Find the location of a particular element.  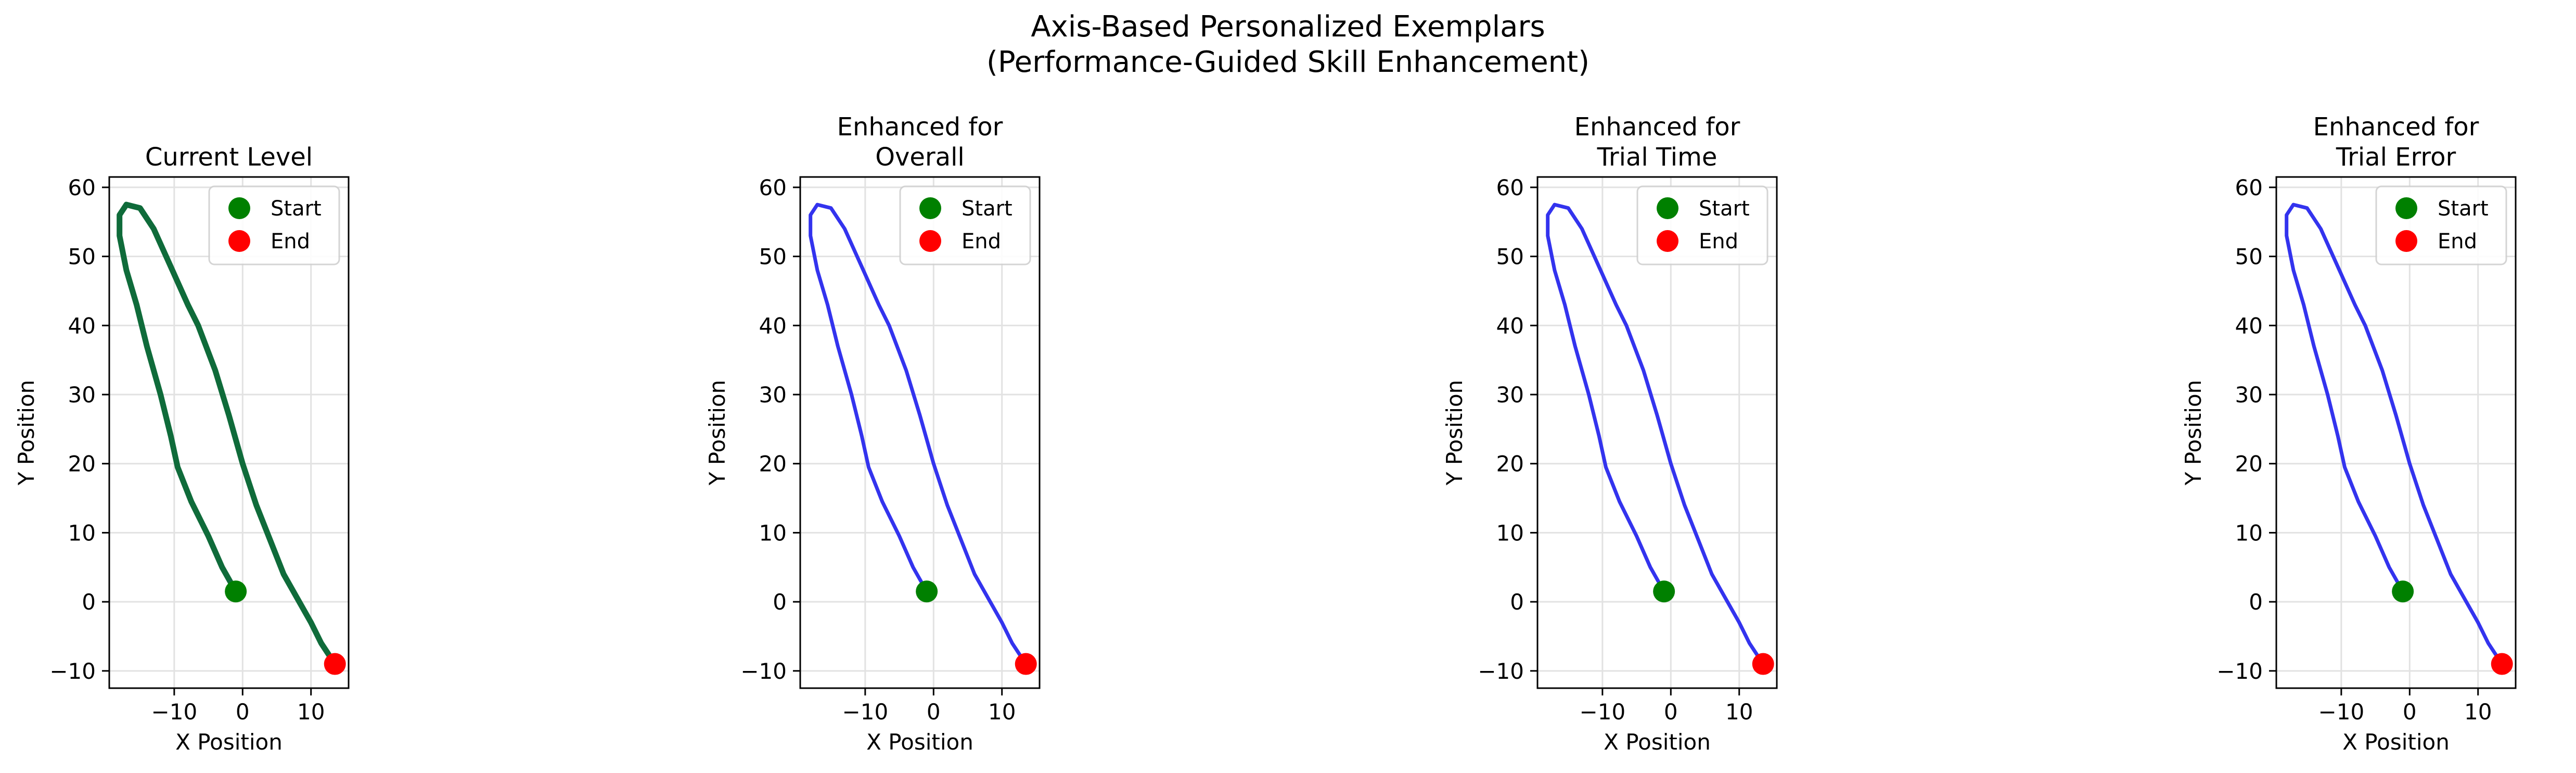

figure-title-line-1: Axis-Based Personalized Exemplars is located at coordinates (1288, 27).